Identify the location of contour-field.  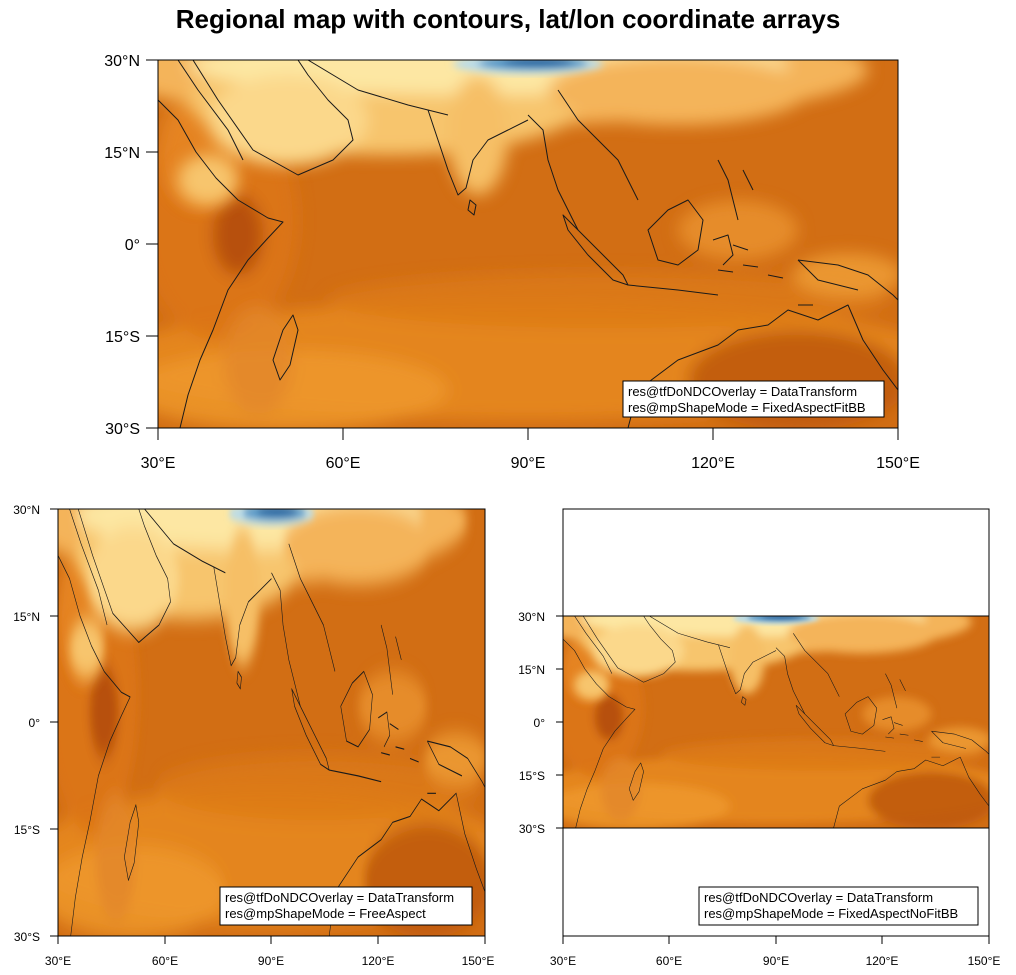
(775, 709).